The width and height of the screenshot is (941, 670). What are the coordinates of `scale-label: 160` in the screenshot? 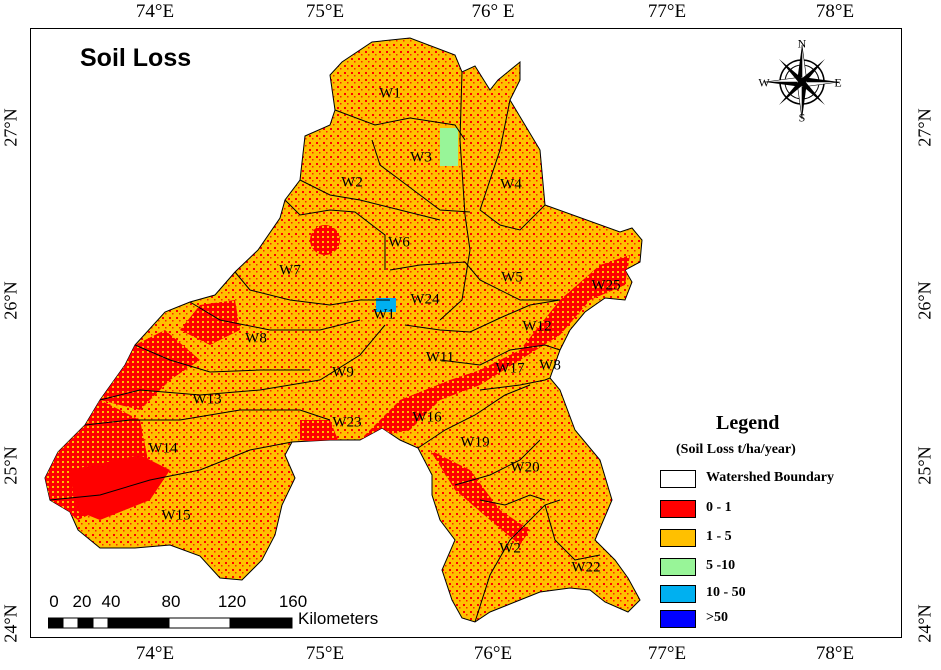 It's located at (293, 601).